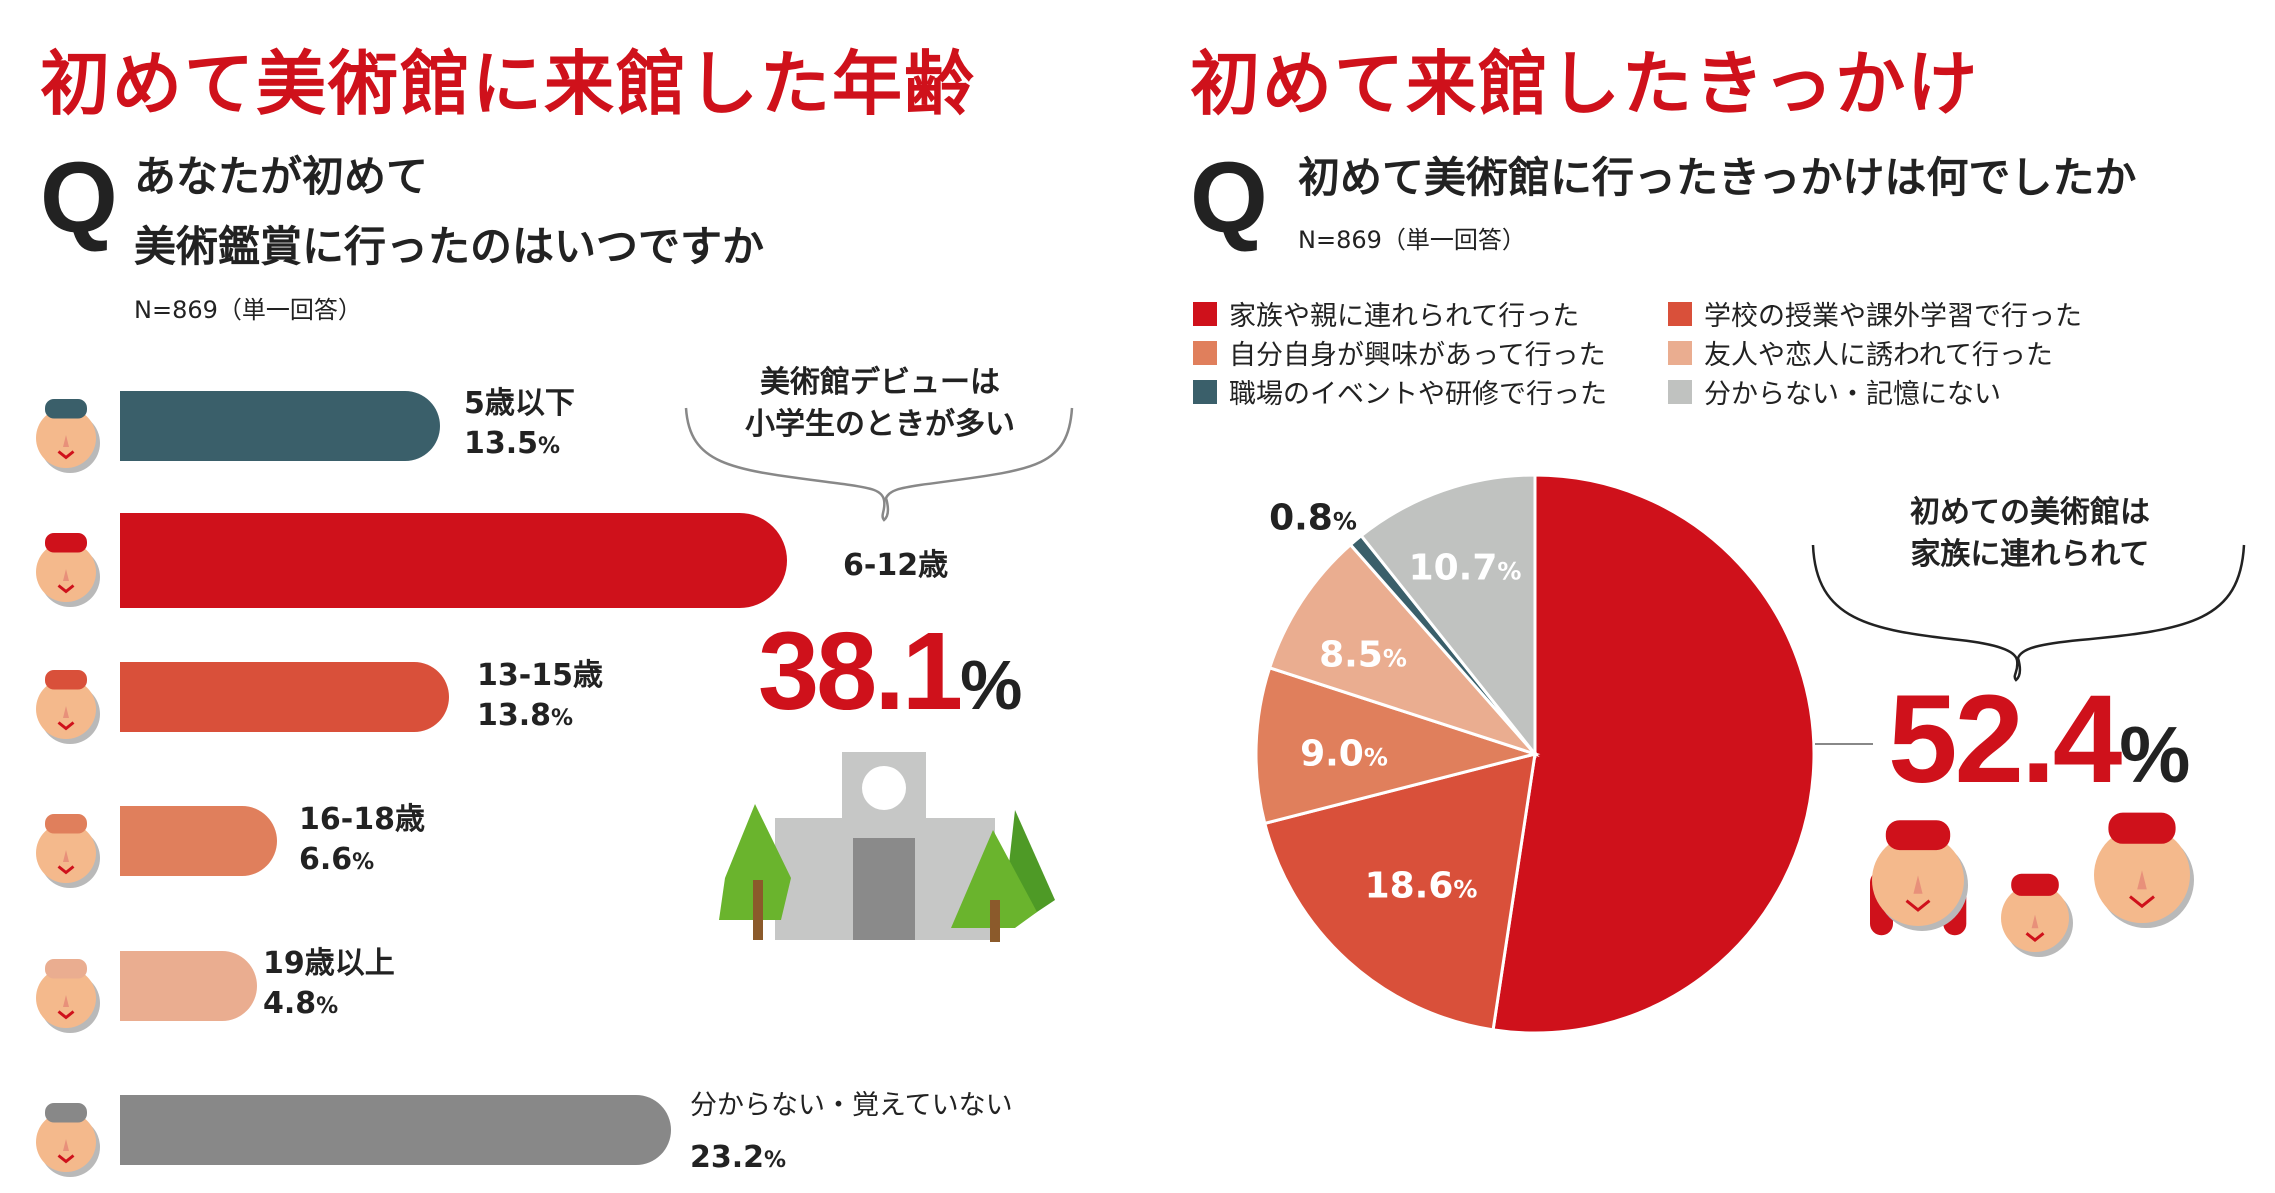 The image size is (2275, 1193). I want to click on face-icon-father, so click(2144, 870).